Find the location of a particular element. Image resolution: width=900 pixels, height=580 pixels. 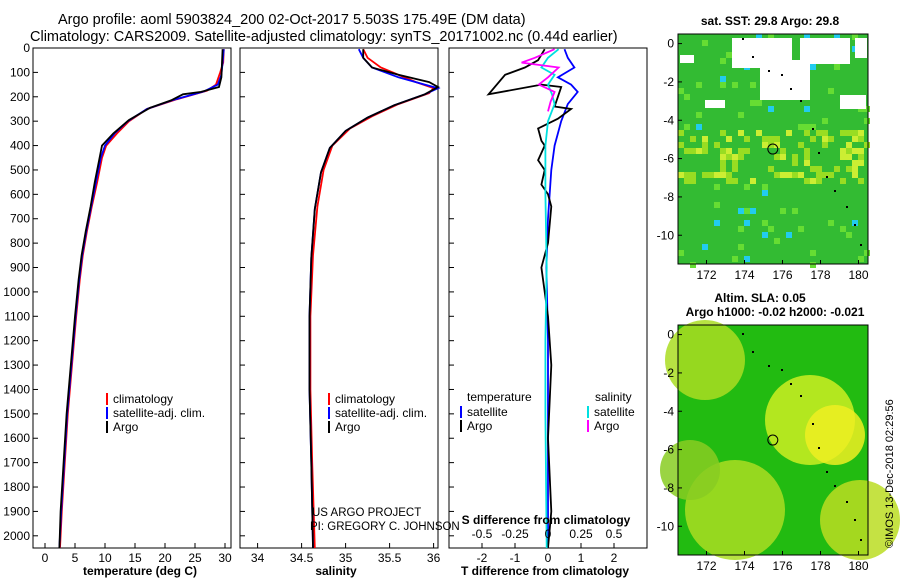

map-y-tick-label: -6 is located at coordinates (668, 450).